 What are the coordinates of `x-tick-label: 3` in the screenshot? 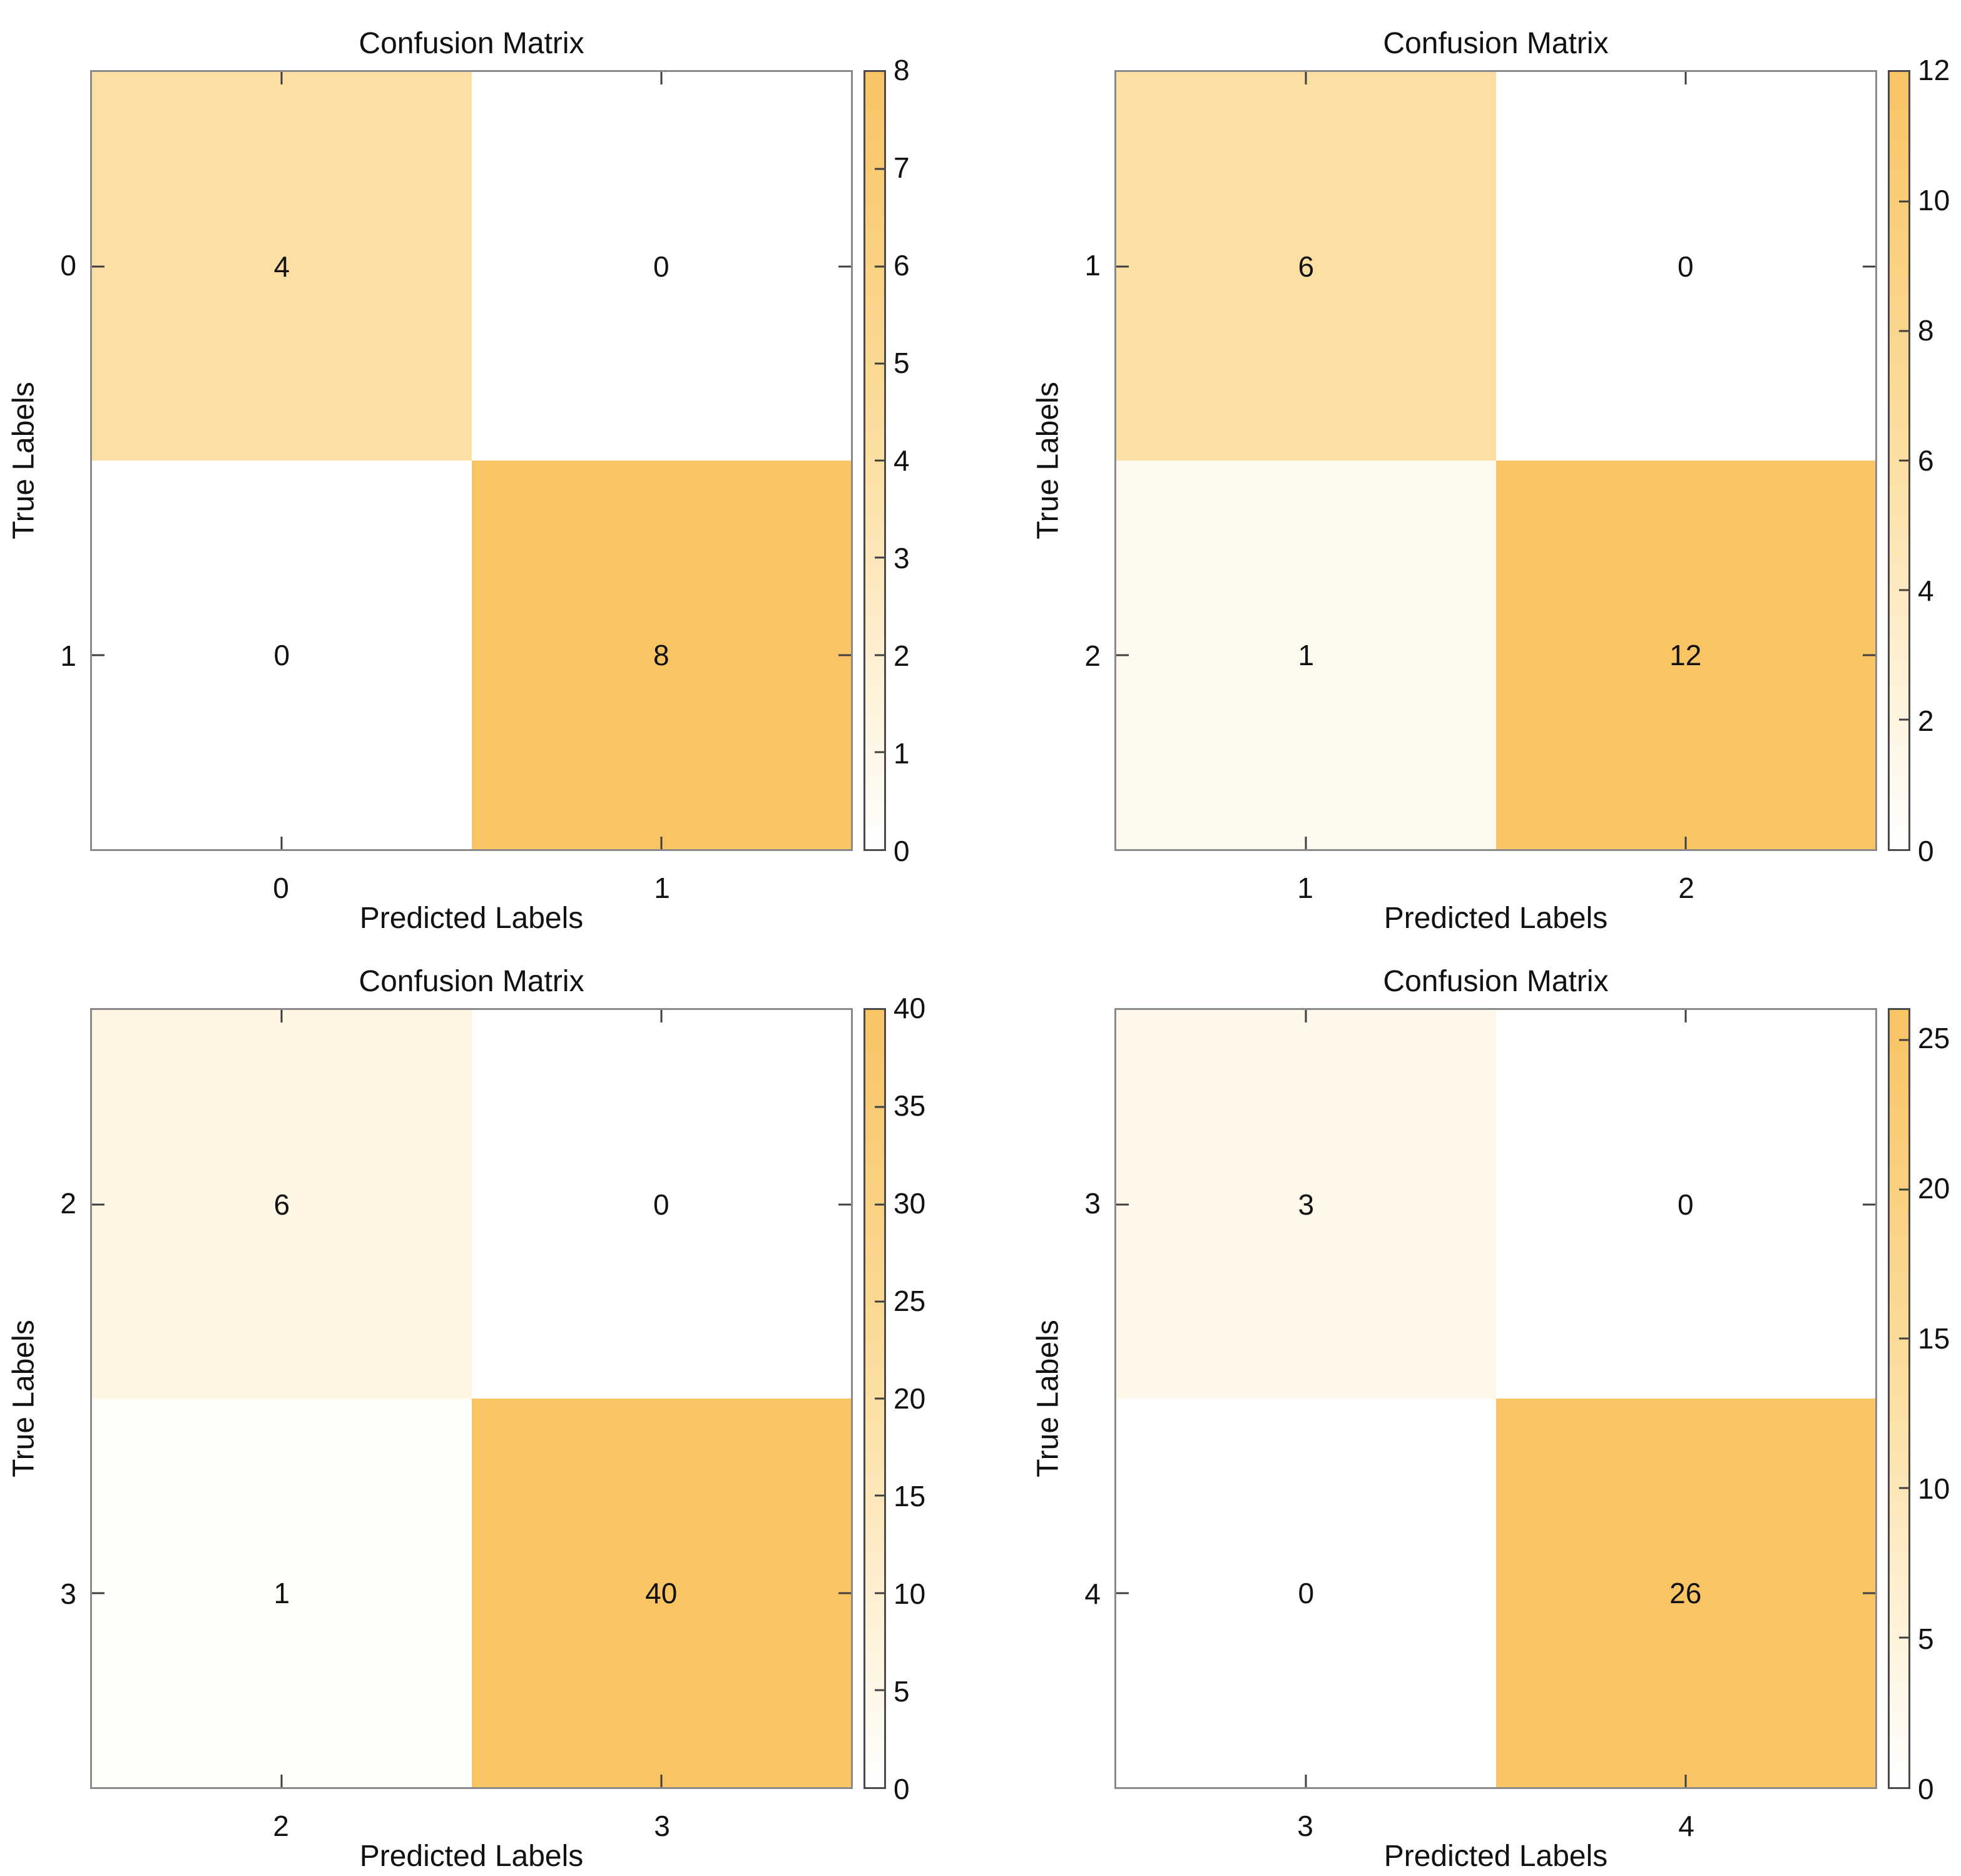 It's located at (662, 1826).